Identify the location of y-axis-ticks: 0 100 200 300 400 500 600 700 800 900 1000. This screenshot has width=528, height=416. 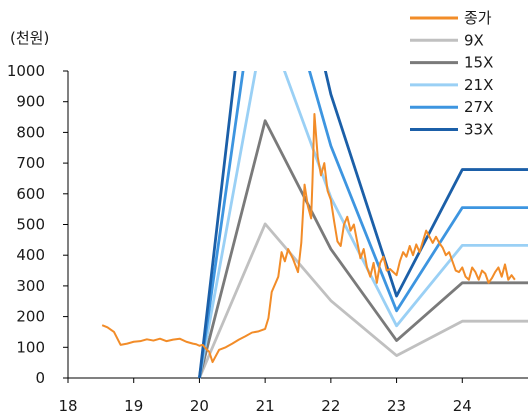
(37, 224).